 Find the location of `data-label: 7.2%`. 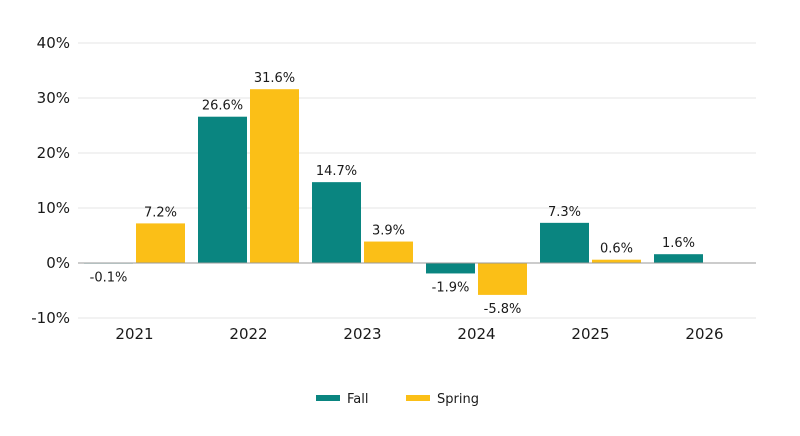

data-label: 7.2% is located at coordinates (160, 212).